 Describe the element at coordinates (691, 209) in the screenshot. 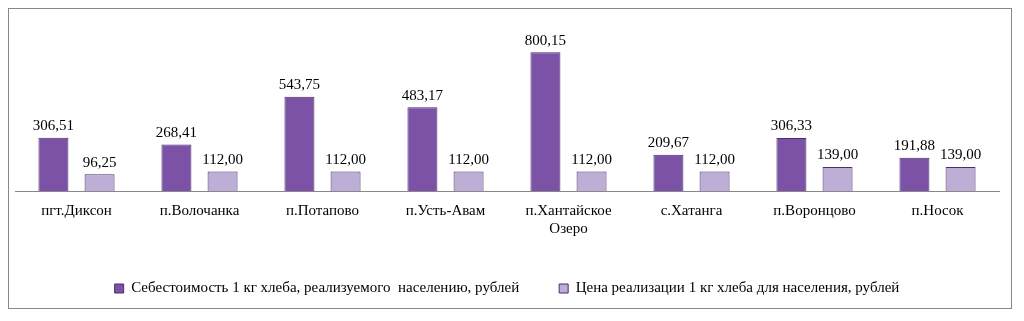

I see `x-tick-label: с.Хатанга` at that location.